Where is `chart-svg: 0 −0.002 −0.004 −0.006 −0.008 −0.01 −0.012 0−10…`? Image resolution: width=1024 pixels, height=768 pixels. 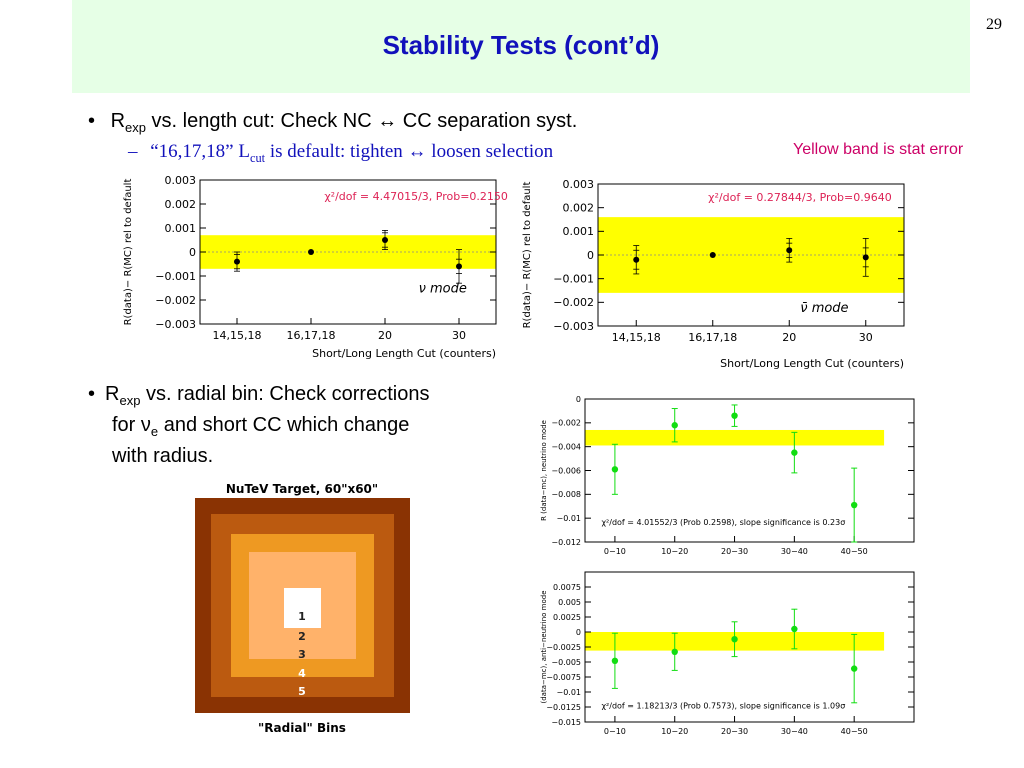
chart-svg: 0 −0.002 −0.004 −0.006 −0.008 −0.01 −0.012 0−10… is located at coordinates (727, 475).